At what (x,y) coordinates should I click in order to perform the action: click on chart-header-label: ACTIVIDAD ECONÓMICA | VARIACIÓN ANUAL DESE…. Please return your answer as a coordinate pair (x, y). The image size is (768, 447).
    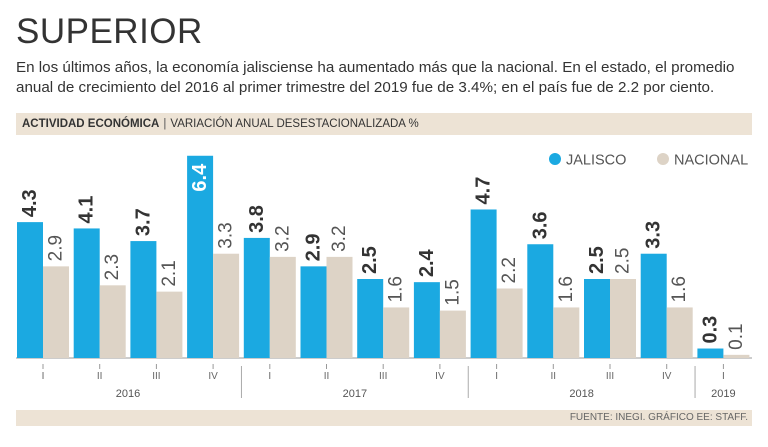
    Looking at the image, I should click on (220, 124).